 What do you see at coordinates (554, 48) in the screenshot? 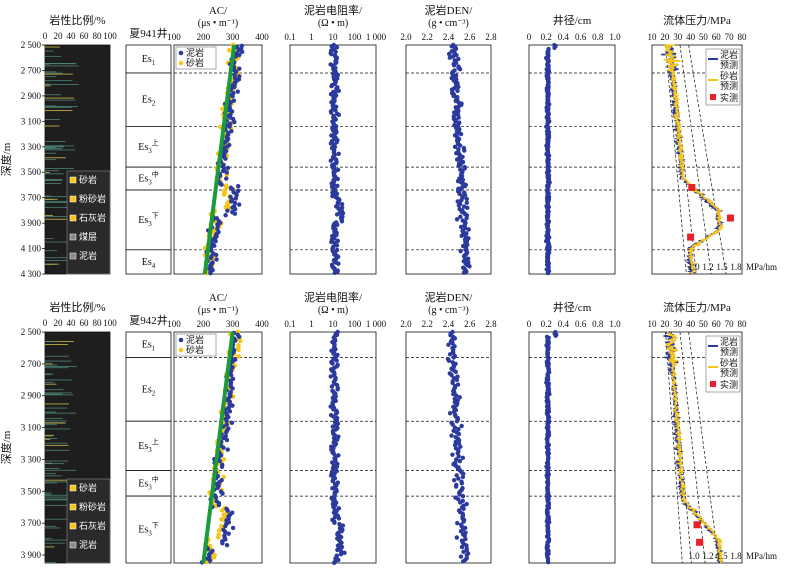
I see `caliper-point` at bounding box center [554, 48].